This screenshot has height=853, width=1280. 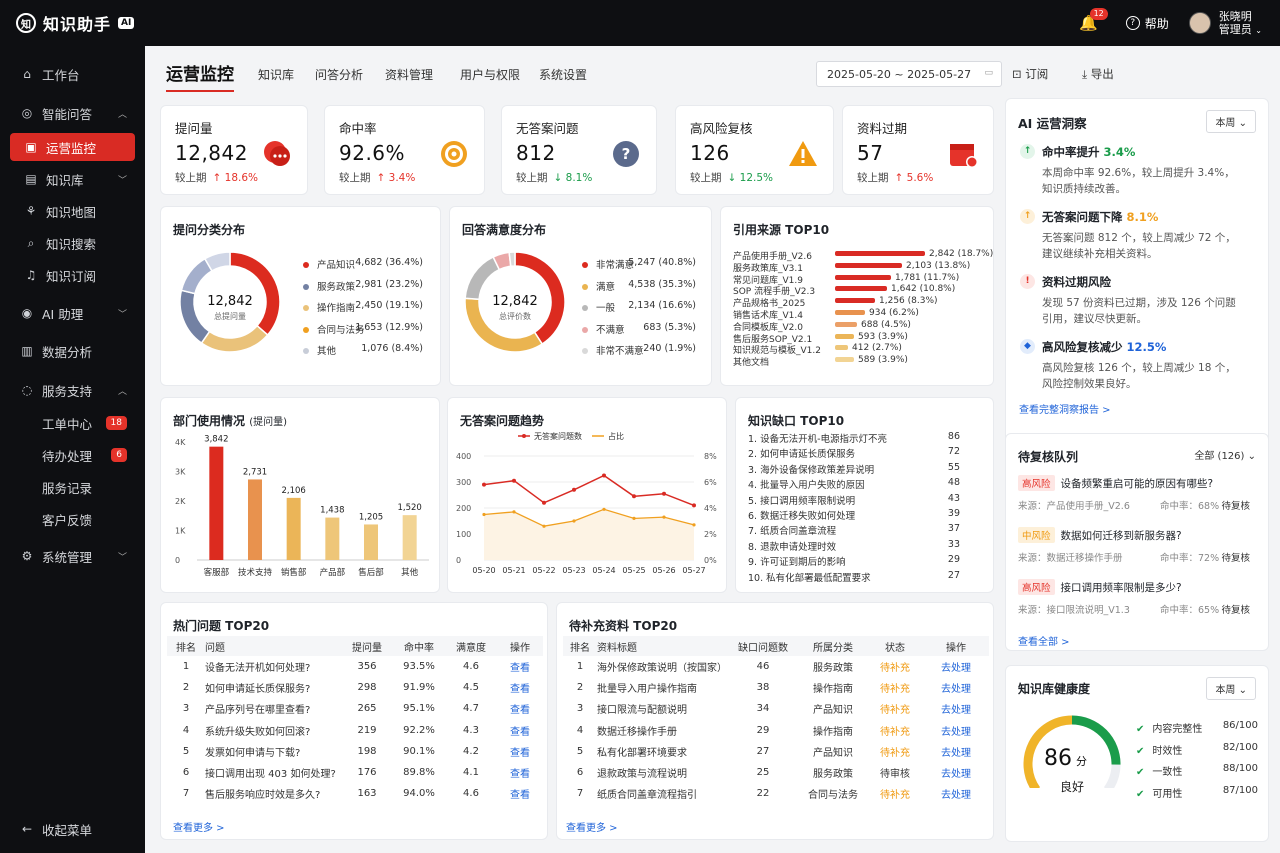 I want to click on bar-value-label: 1,438, so click(x=332, y=511).